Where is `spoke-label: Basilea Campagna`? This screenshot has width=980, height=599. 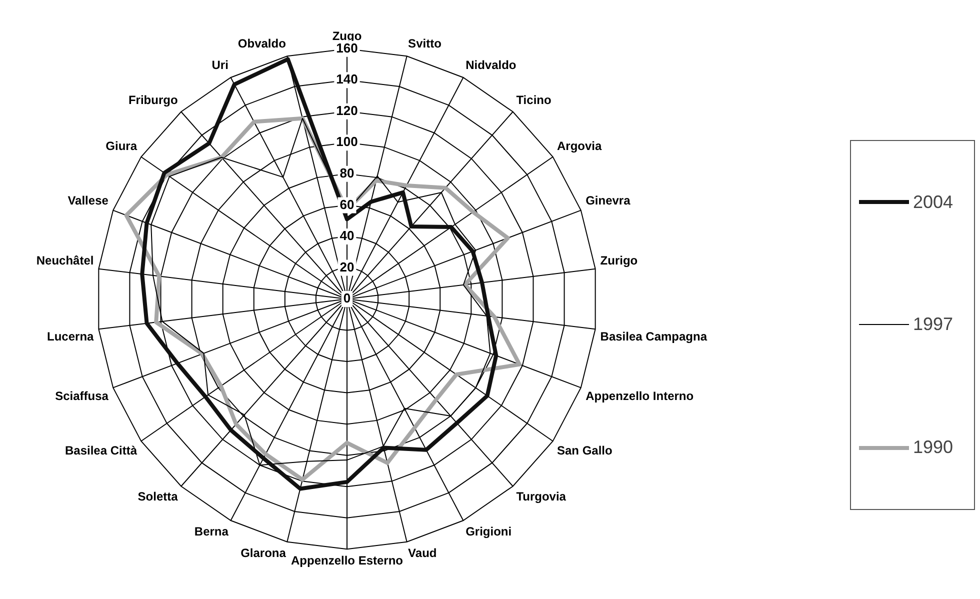
spoke-label: Basilea Campagna is located at coordinates (654, 336).